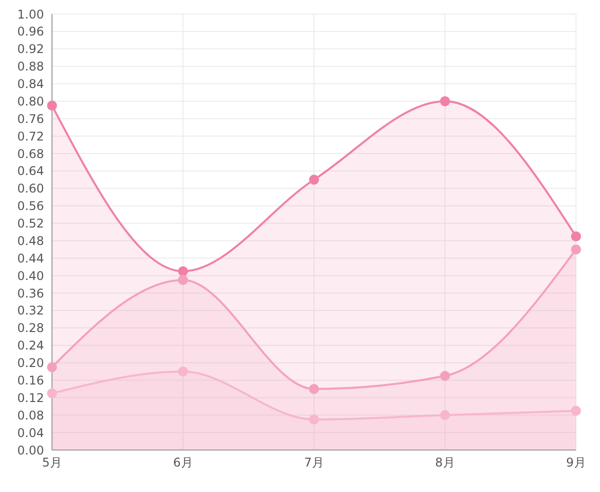 This screenshot has height=492, width=600. What do you see at coordinates (30, 433) in the screenshot?
I see `y-tick-label: 0.04` at bounding box center [30, 433].